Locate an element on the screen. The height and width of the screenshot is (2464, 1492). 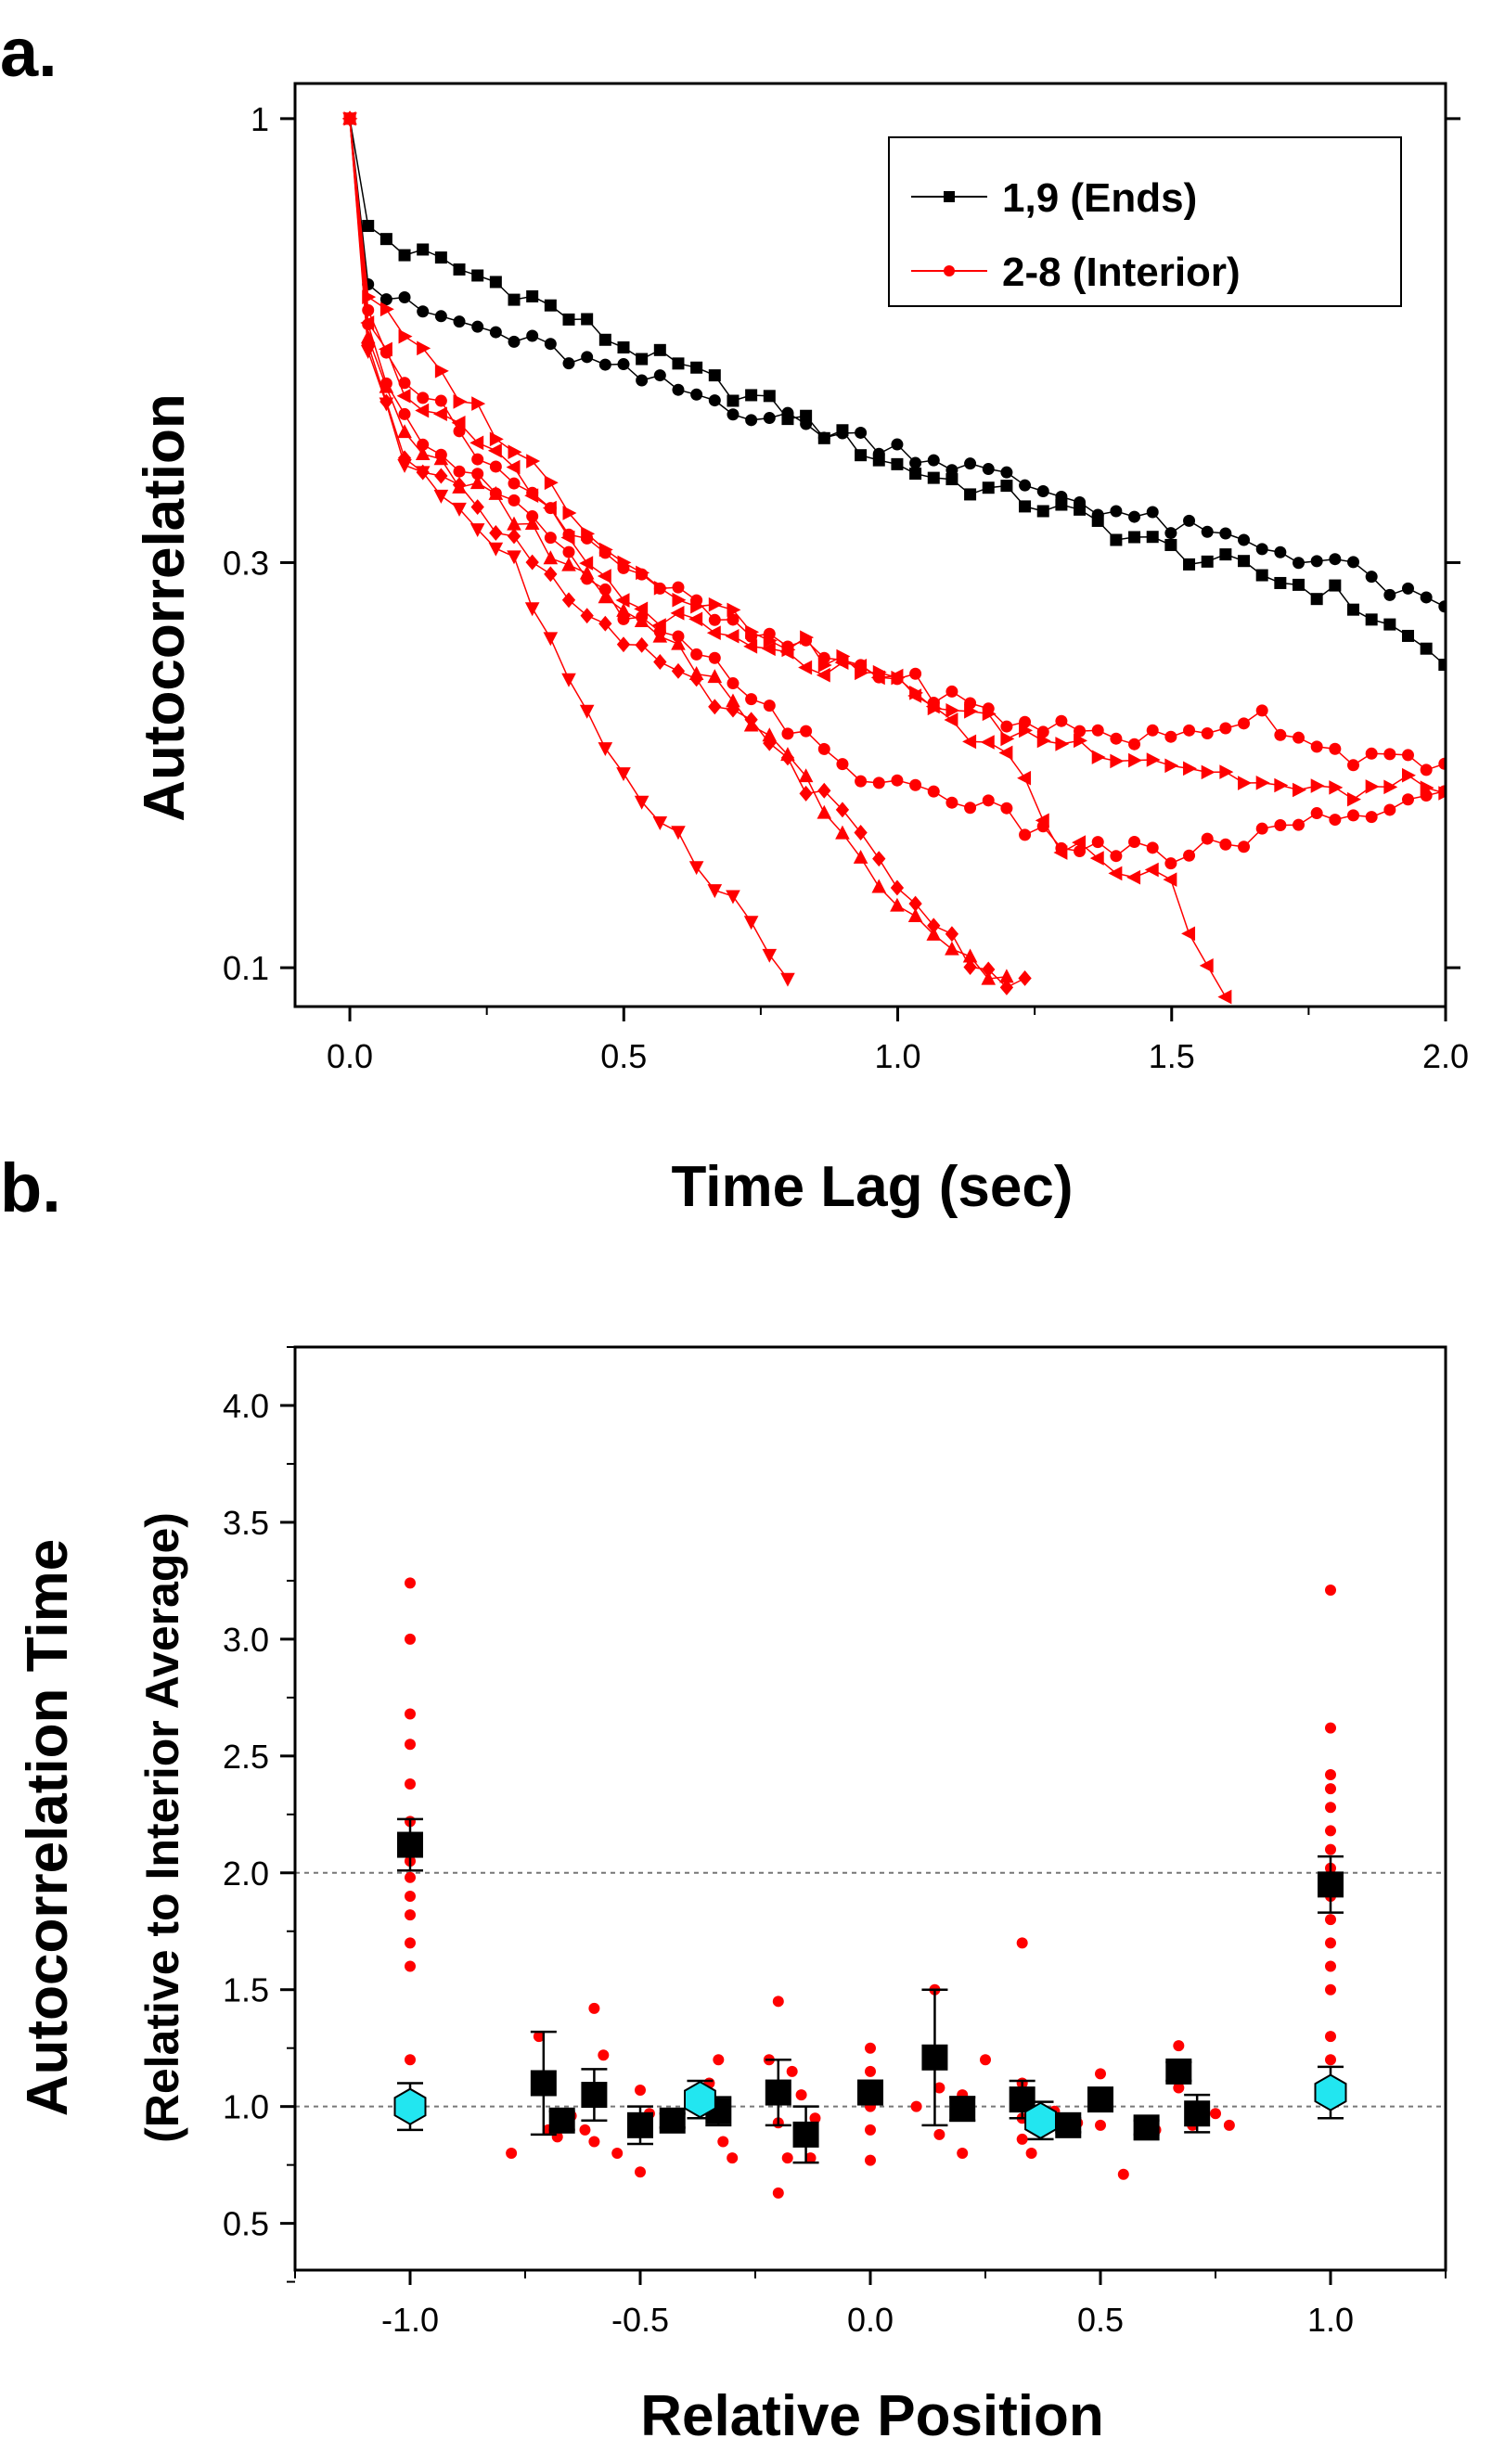
b-y-tick-label: 2.5 is located at coordinates (246, 1757).